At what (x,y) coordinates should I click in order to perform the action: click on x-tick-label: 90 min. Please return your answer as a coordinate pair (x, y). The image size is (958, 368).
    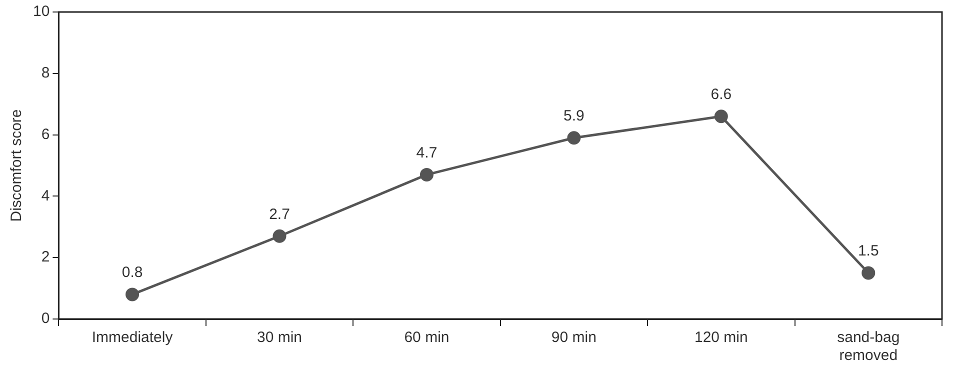
    Looking at the image, I should click on (573, 337).